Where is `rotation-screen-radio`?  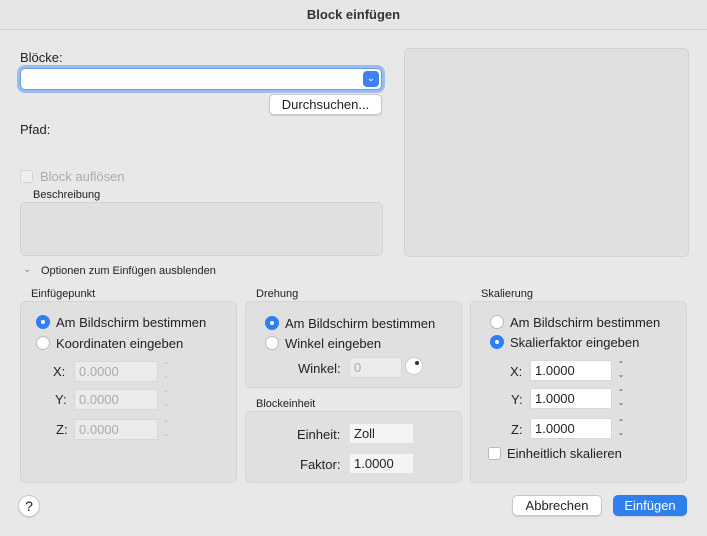 rotation-screen-radio is located at coordinates (272, 323).